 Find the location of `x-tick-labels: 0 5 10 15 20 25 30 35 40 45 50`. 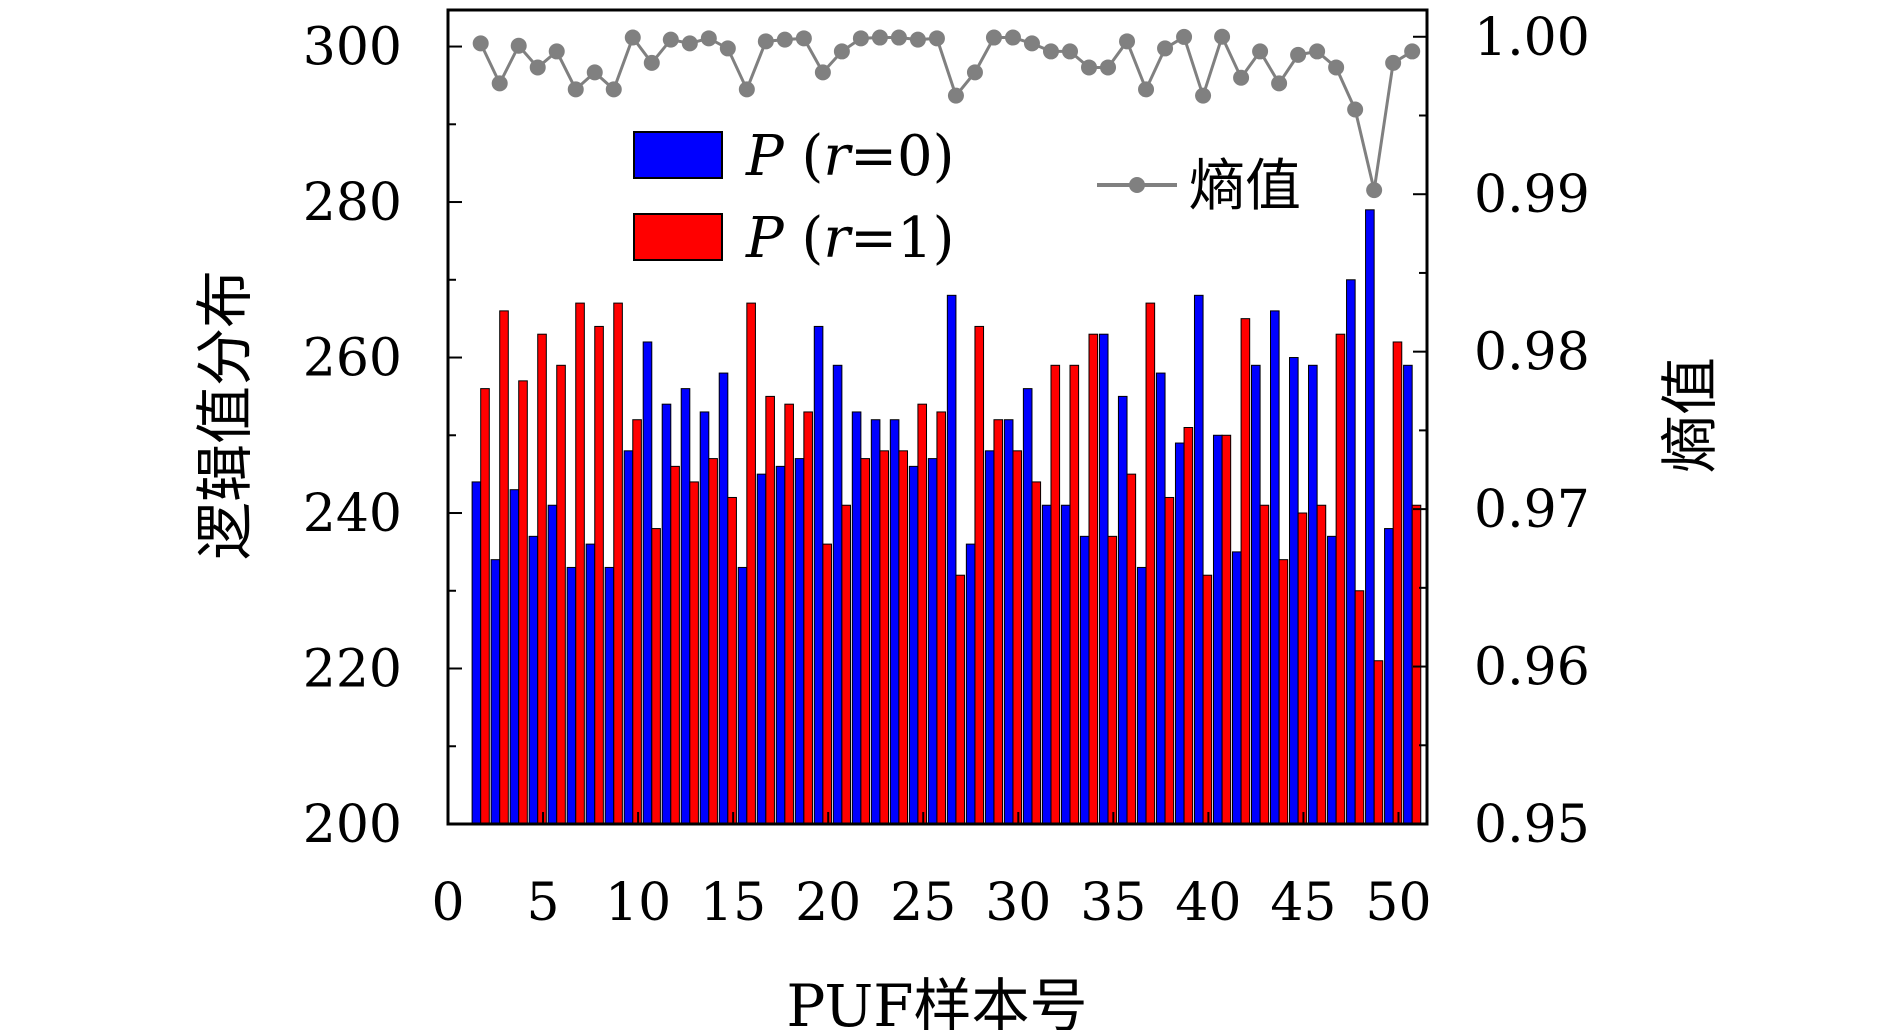

x-tick-labels: 0 5 10 15 20 25 30 35 40 45 50 is located at coordinates (931, 903).